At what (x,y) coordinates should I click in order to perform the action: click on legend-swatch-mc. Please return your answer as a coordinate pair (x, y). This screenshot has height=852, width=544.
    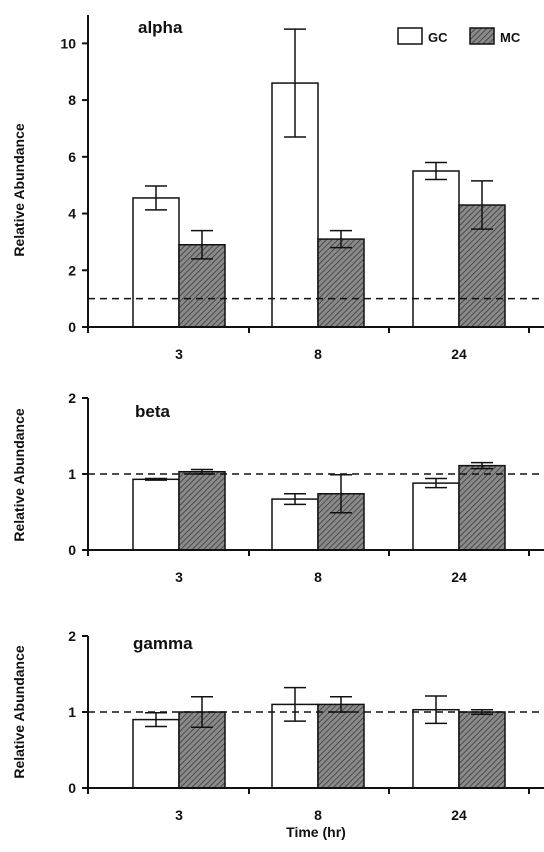
    Looking at the image, I should click on (482, 36).